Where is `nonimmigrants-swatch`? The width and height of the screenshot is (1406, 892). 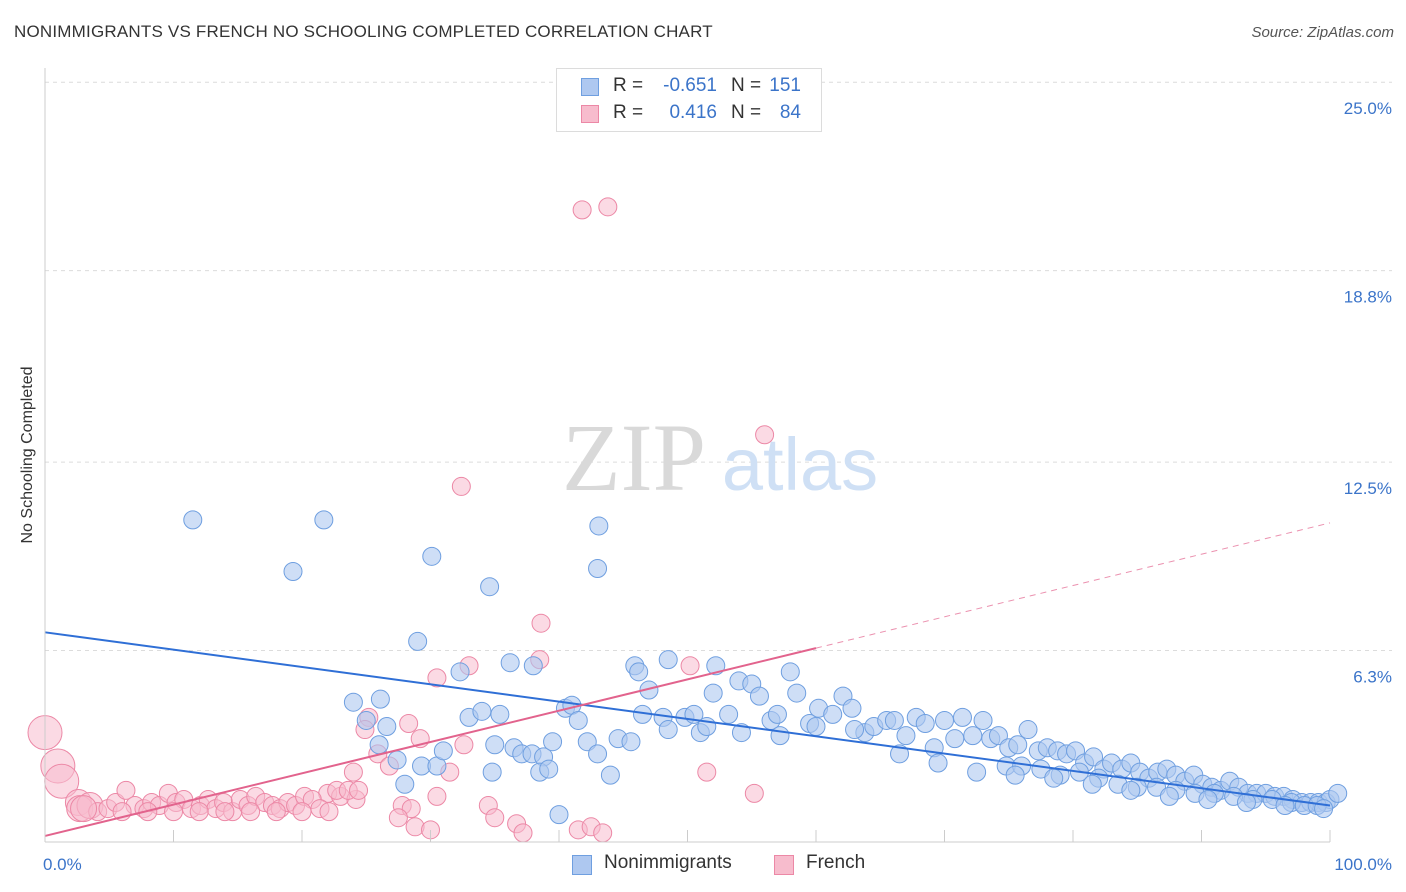 nonimmigrants-swatch is located at coordinates (590, 87).